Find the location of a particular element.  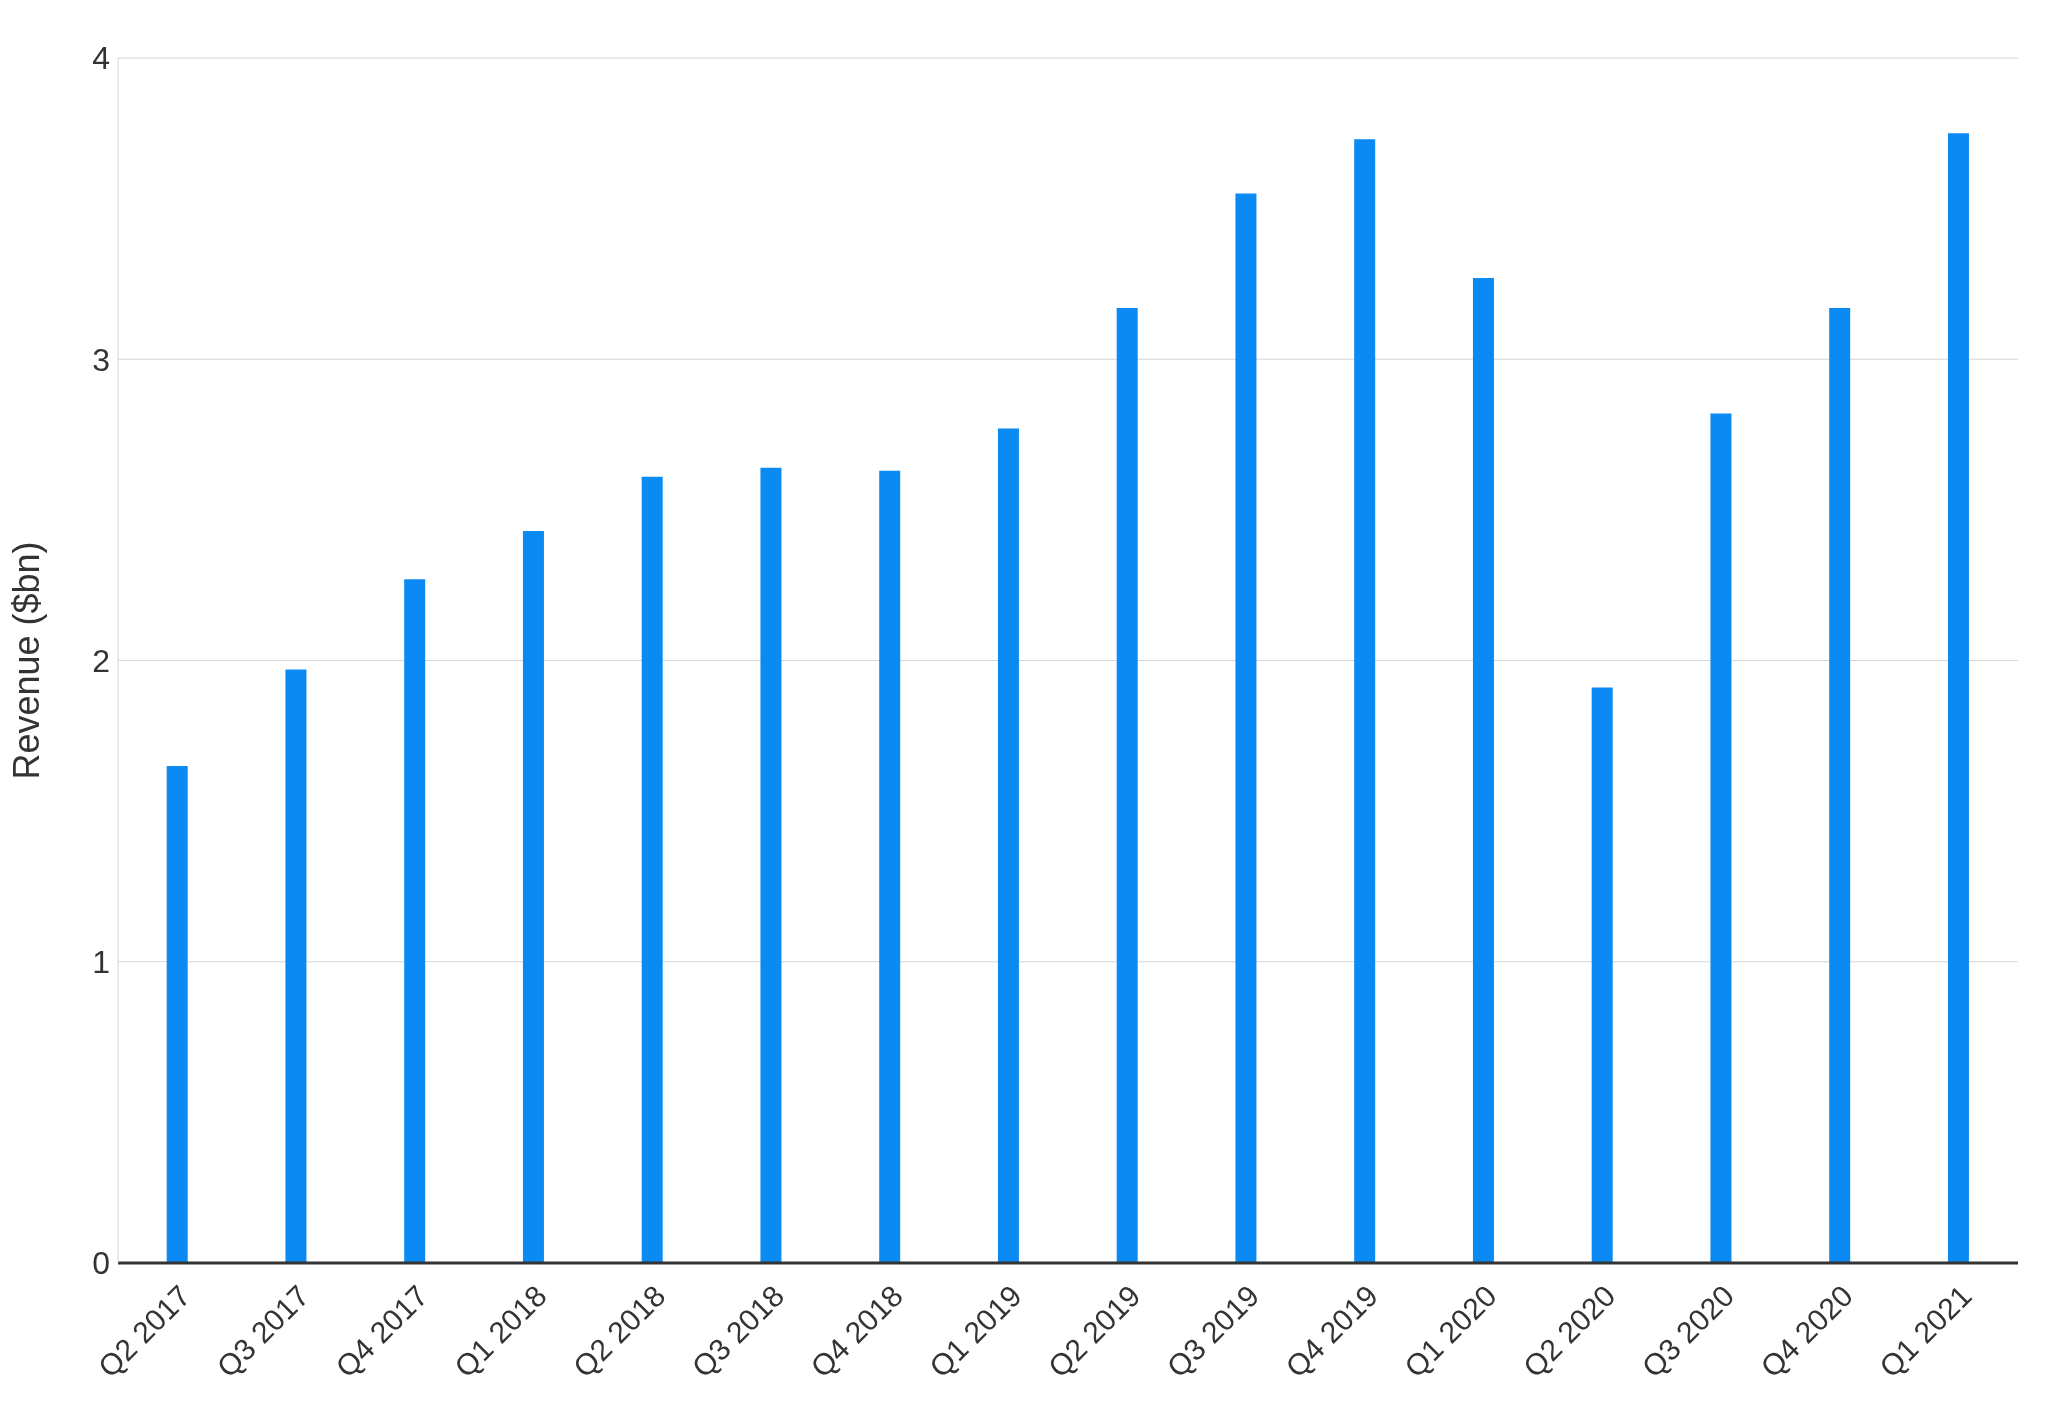

y-tick-label: 0 is located at coordinates (101, 1263).